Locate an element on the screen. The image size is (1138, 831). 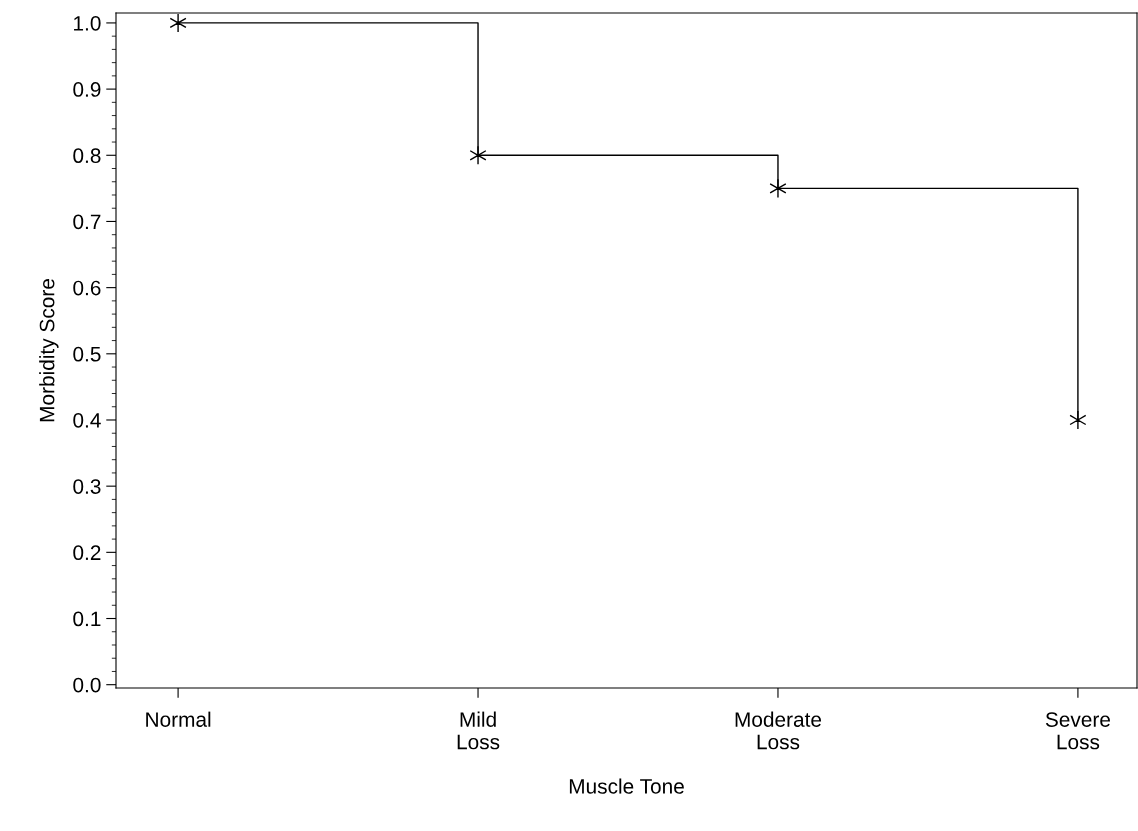
y-axis-title: Morbidity Score is located at coordinates (49, 350).